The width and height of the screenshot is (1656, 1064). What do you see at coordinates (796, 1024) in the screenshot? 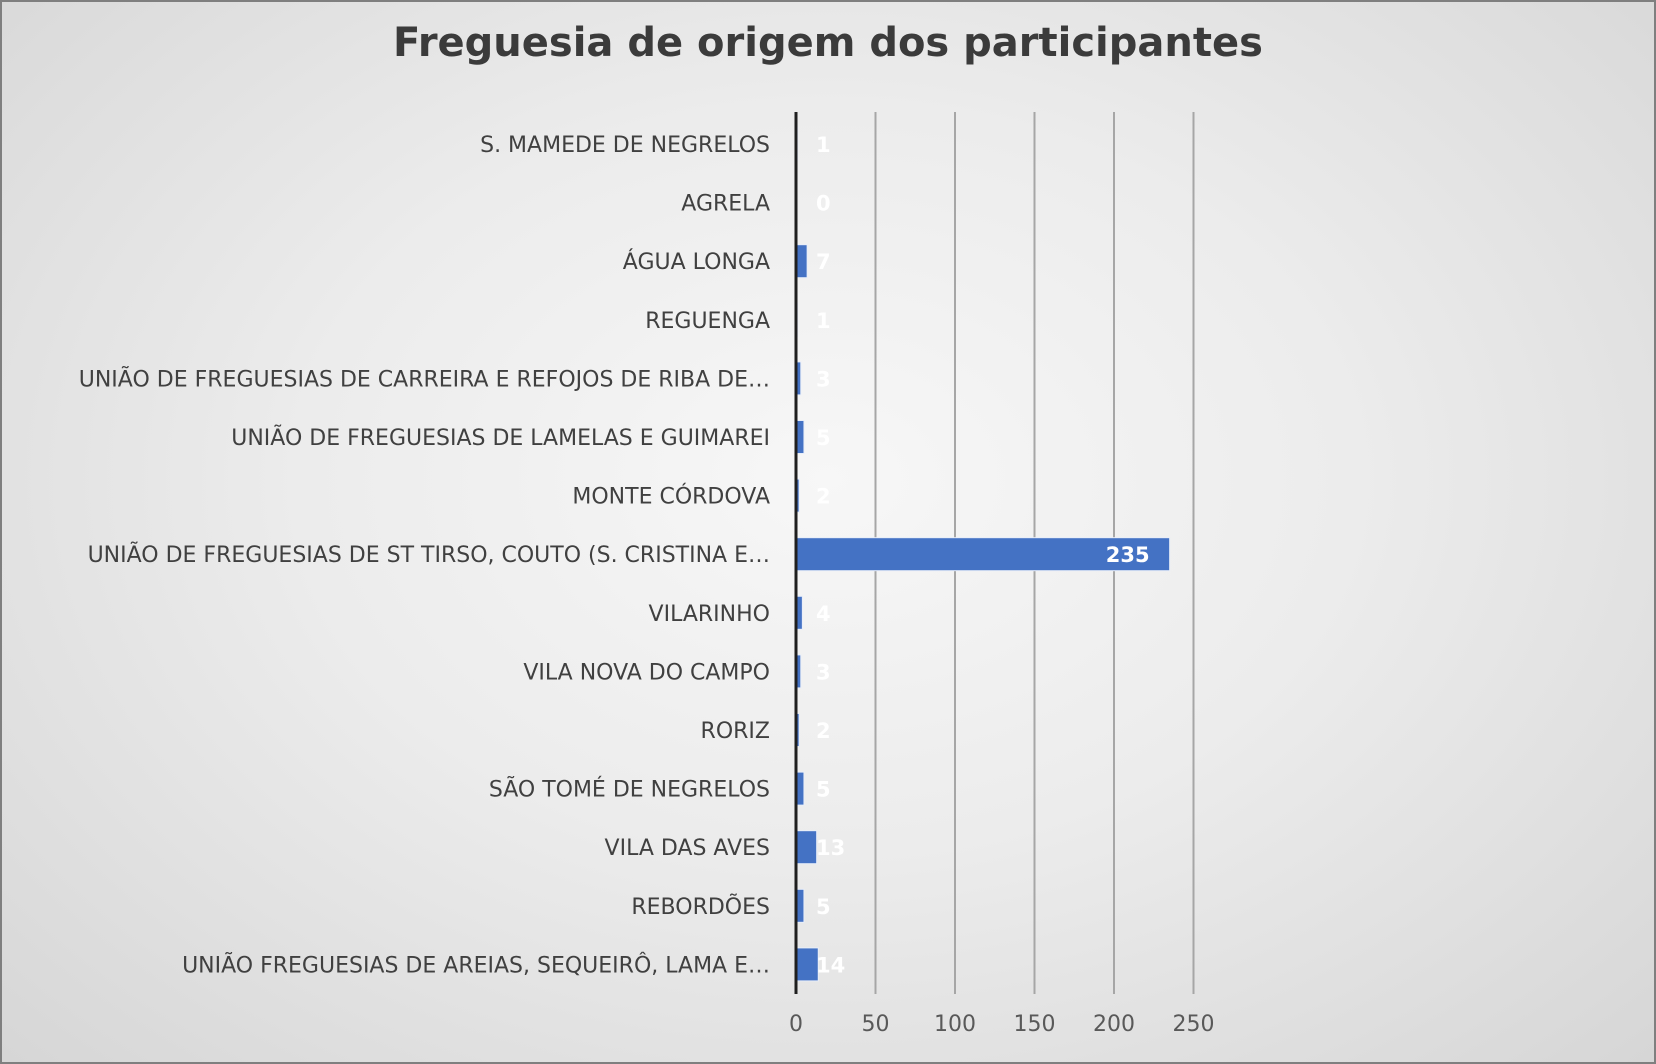
I see `x-tick-label: 0` at bounding box center [796, 1024].